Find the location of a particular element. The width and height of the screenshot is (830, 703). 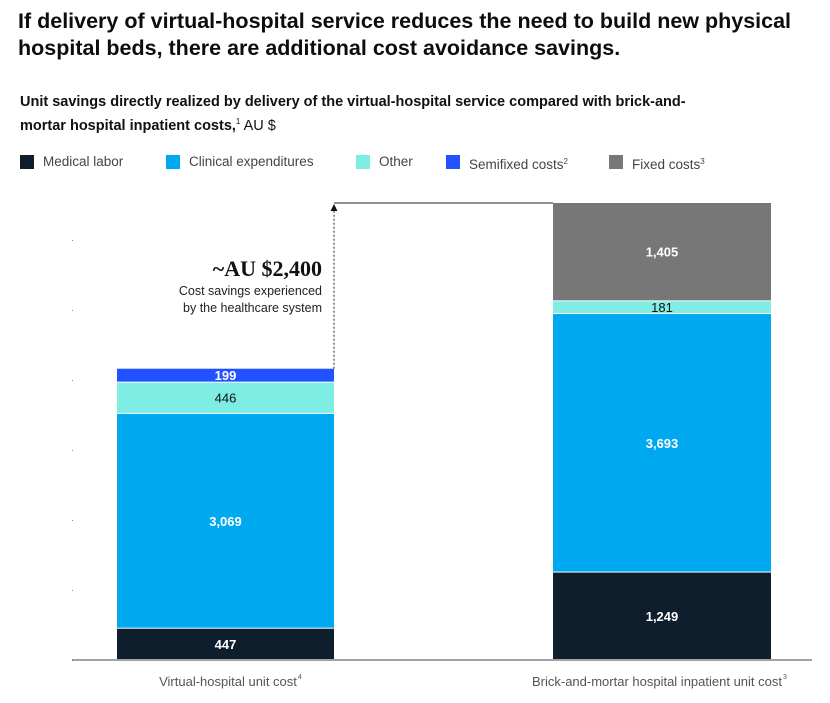

value-label-fixed-costs-2: 1,405 is located at coordinates (662, 252).